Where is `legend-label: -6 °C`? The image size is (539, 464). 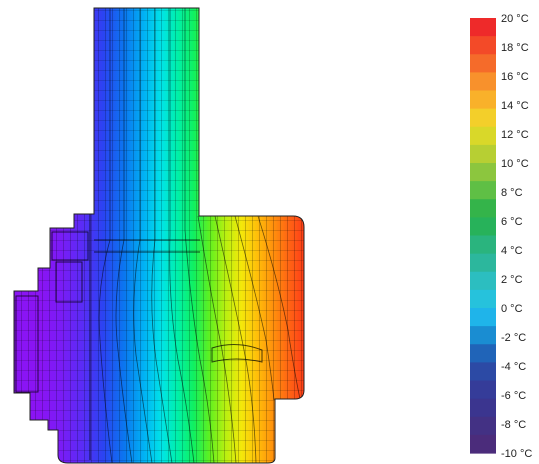 legend-label: -6 °C is located at coordinates (513, 396).